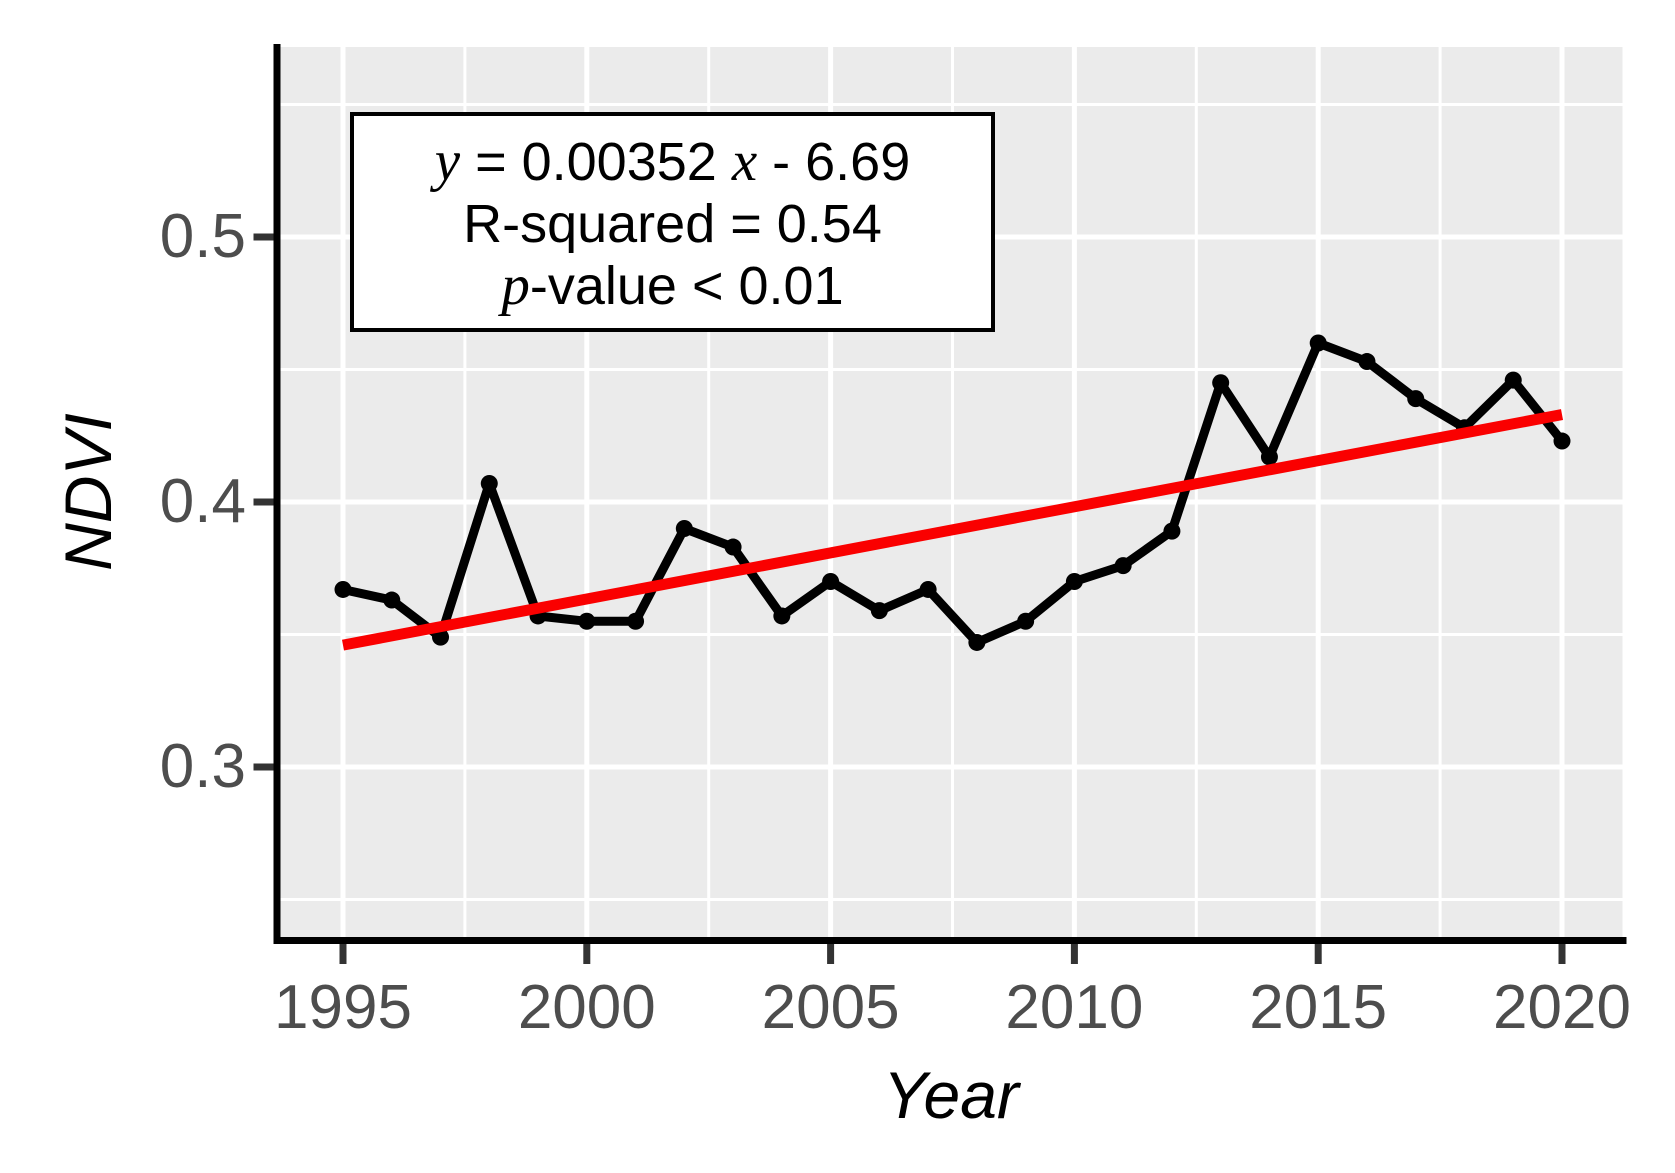 The width and height of the screenshot is (1675, 1173). What do you see at coordinates (830, 1007) in the screenshot?
I see `x-tick-label: 2005` at bounding box center [830, 1007].